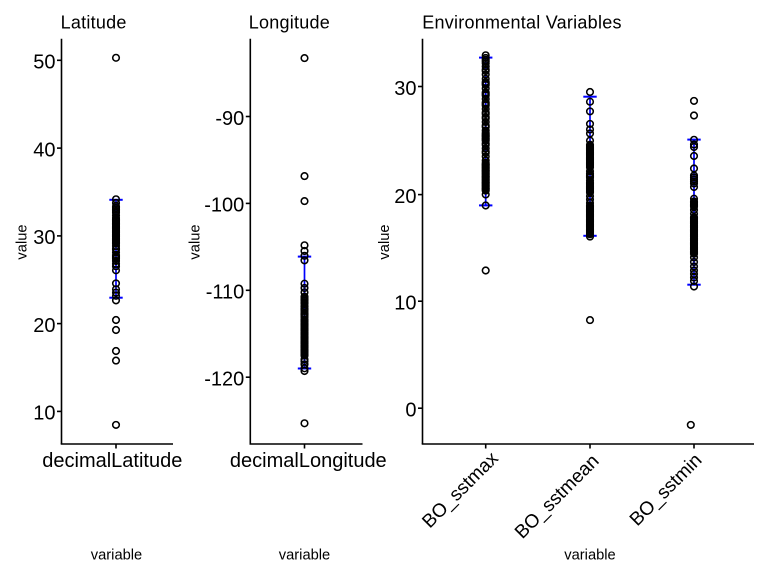 The height and width of the screenshot is (576, 768). Describe the element at coordinates (112, 461) in the screenshot. I see `svg-text: decimalLatitude` at that location.